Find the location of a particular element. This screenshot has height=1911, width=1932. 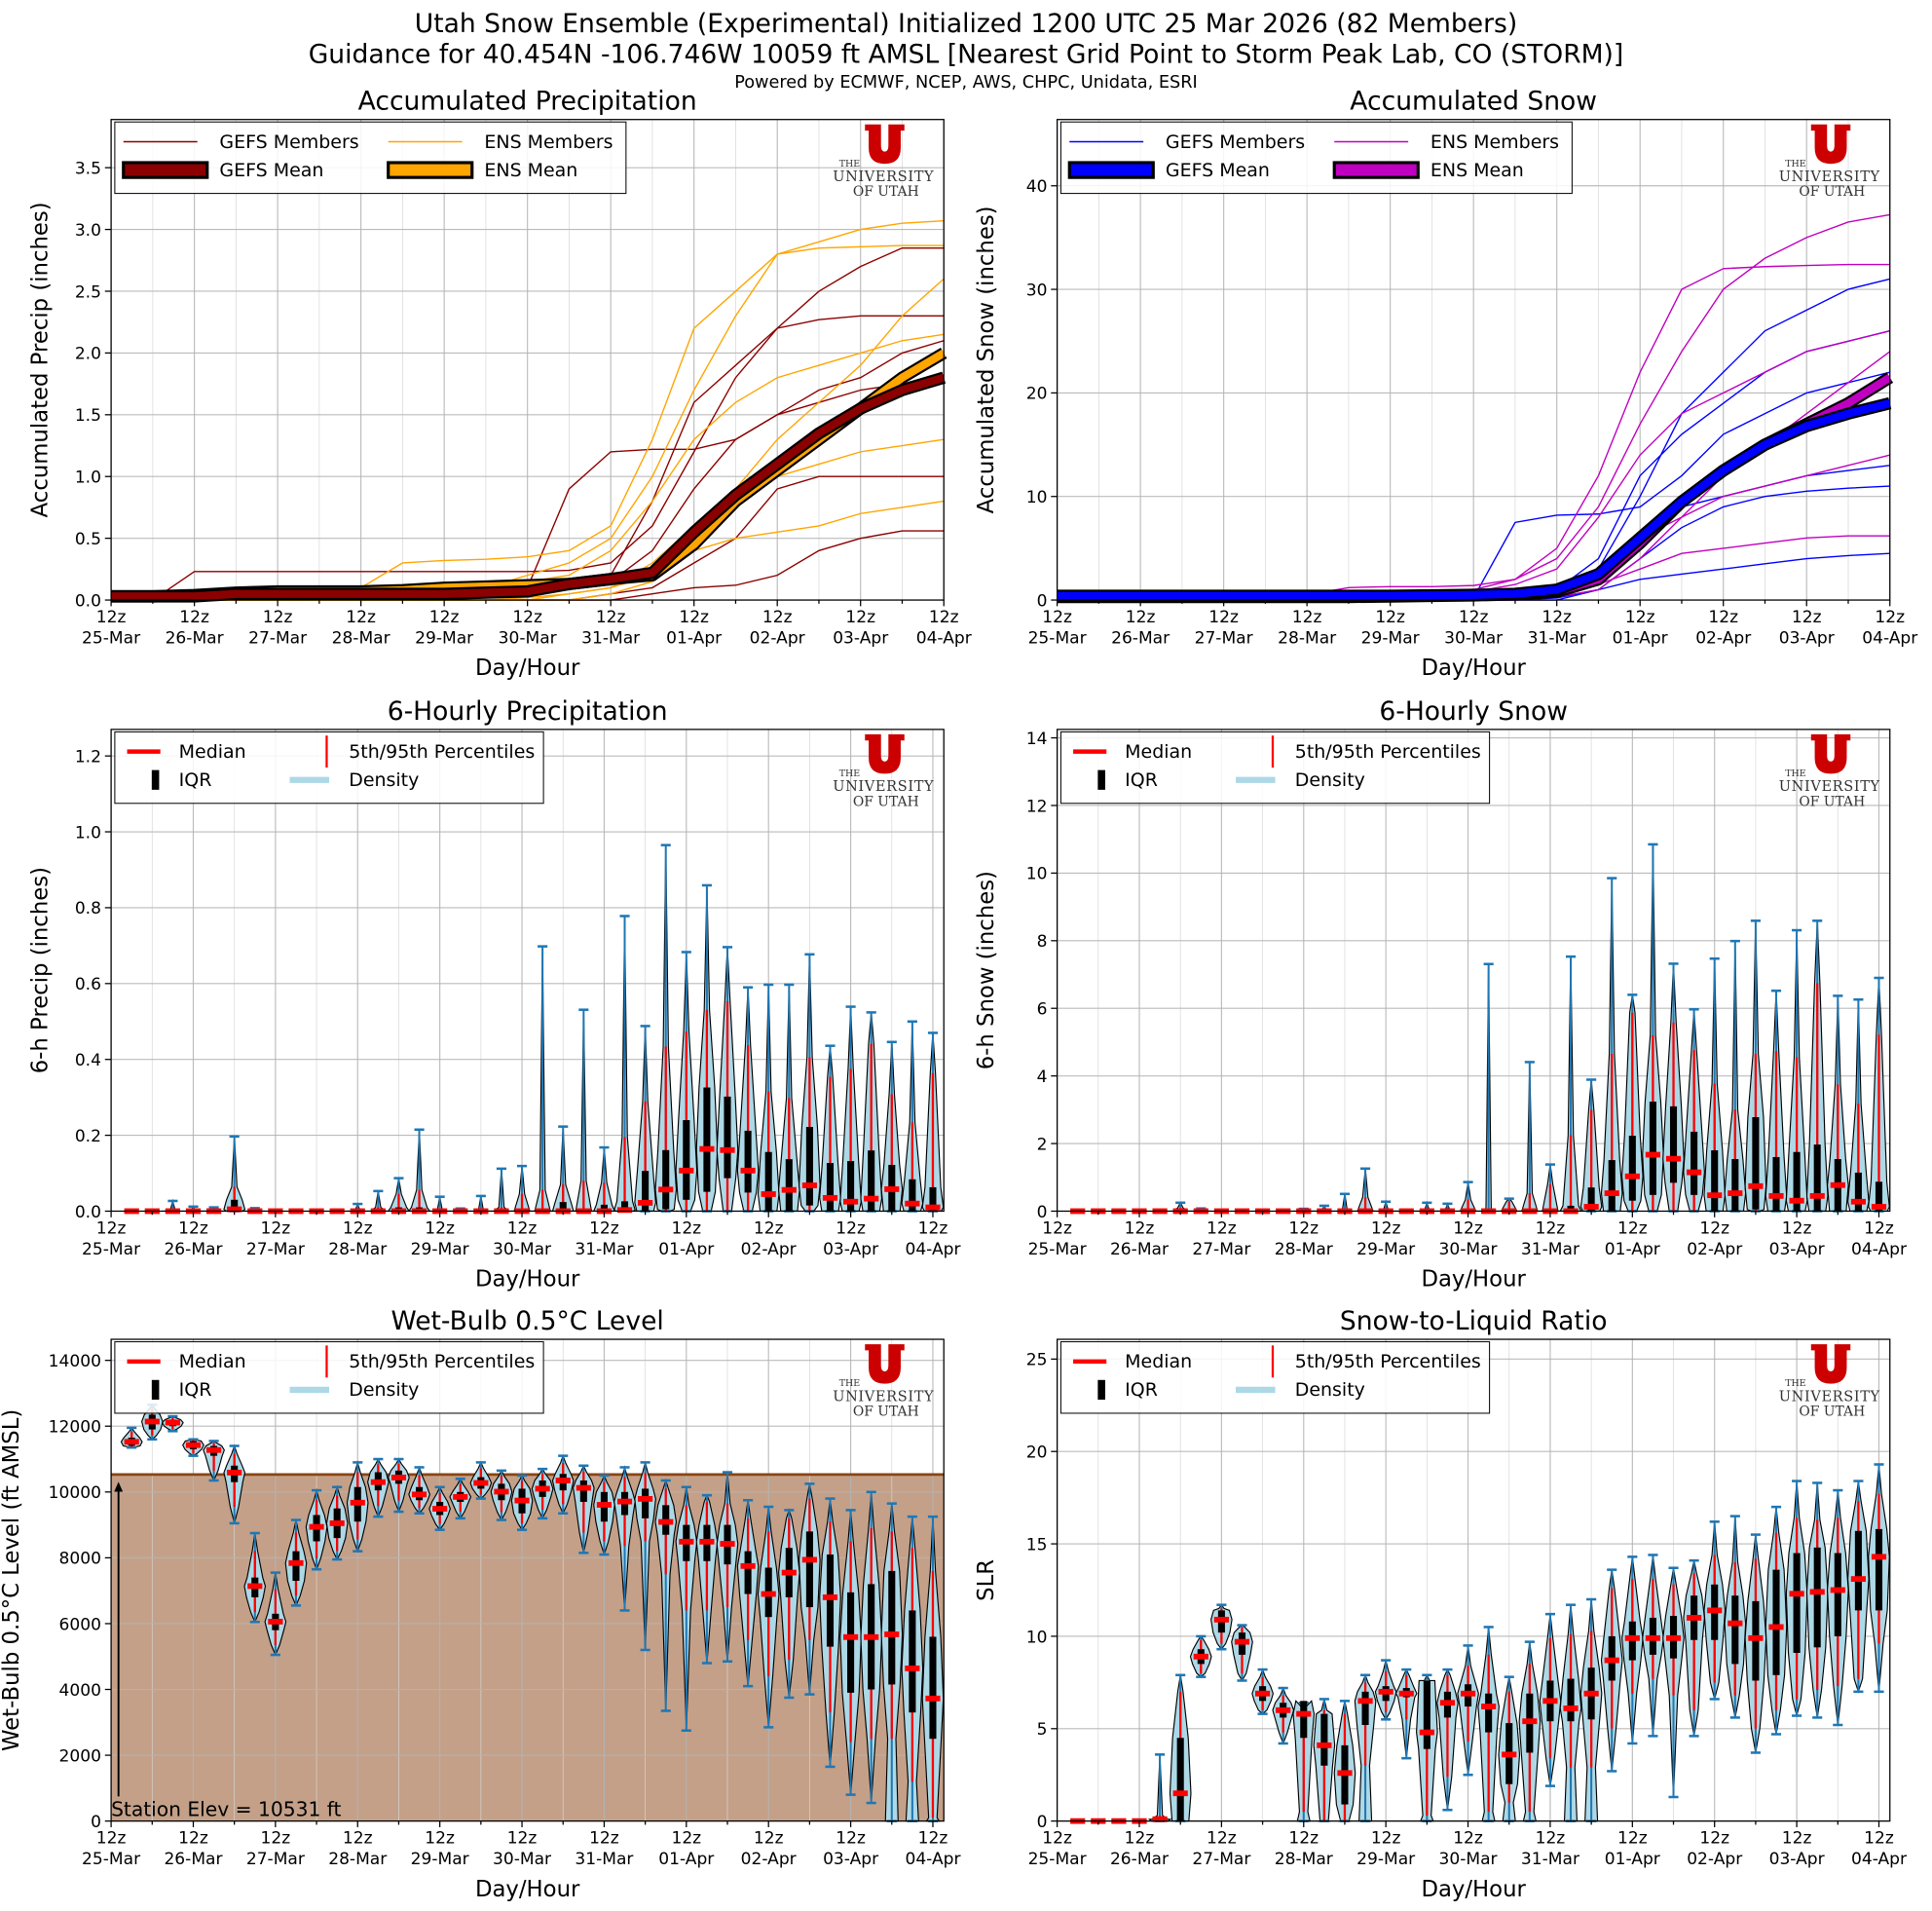

y-axis-label: Wet-Bulb 0.5°C Level (ft AMSL) is located at coordinates (12, 1580).